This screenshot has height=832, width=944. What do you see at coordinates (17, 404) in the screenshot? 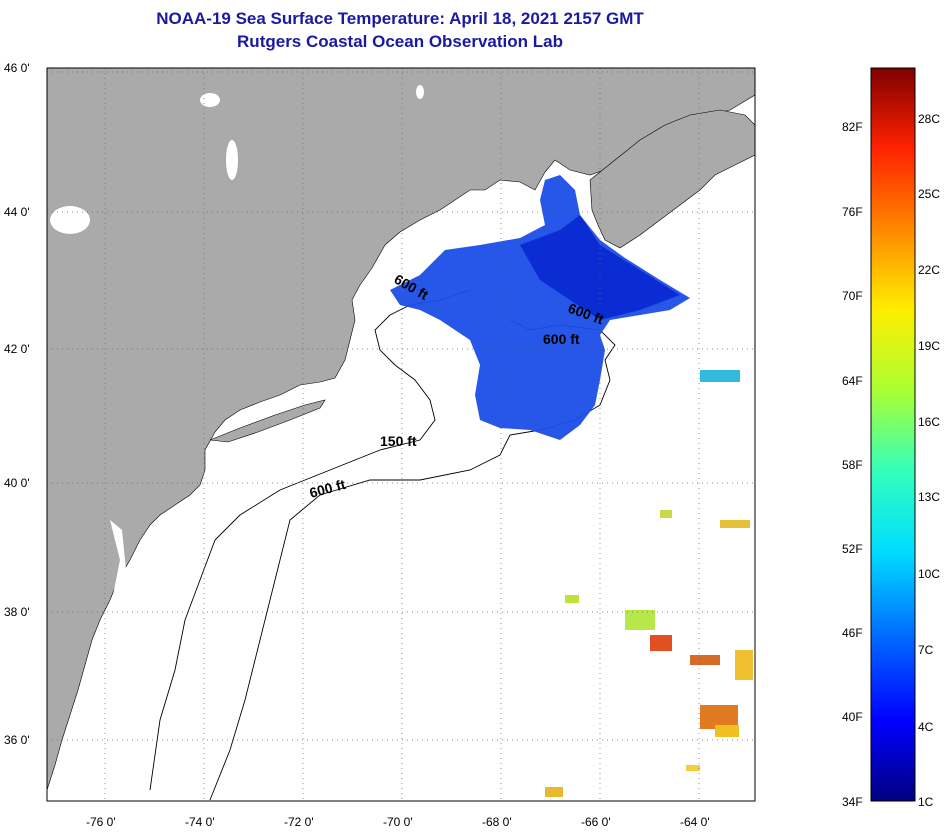
I see `latitude-labels: 46 0' 44 0' 42 0' 40 0' 38 0' 36 0'` at bounding box center [17, 404].